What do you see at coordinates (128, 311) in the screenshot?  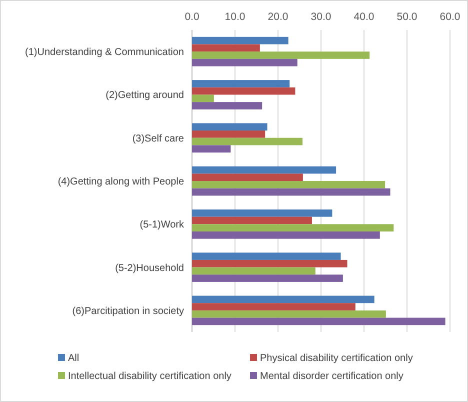 I see `y-tick-label: (6)Parcitipation in society` at bounding box center [128, 311].